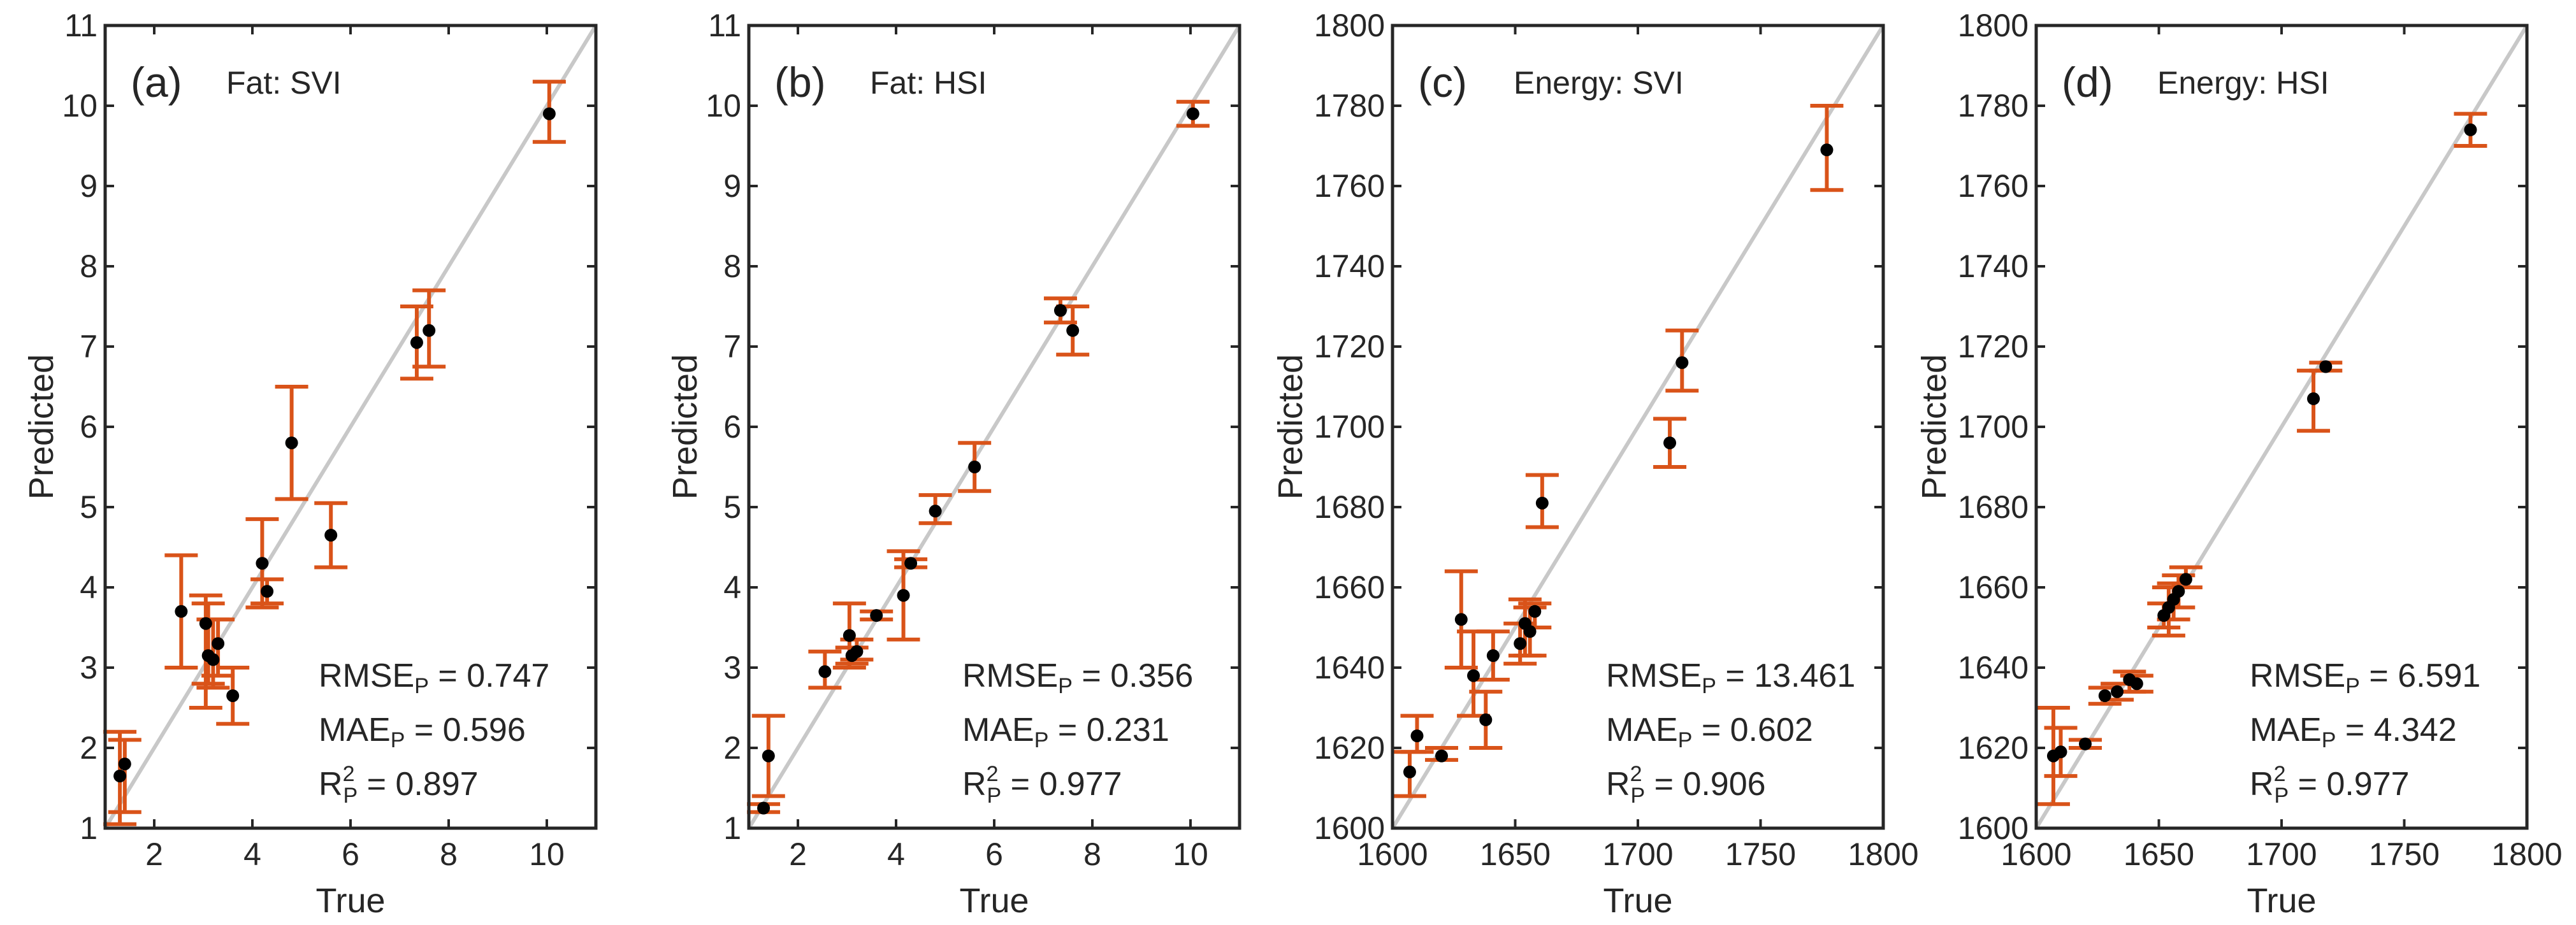 This screenshot has width=2576, height=925. What do you see at coordinates (1771, 730) in the screenshot?
I see `metric-mae-value: 0.602` at bounding box center [1771, 730].